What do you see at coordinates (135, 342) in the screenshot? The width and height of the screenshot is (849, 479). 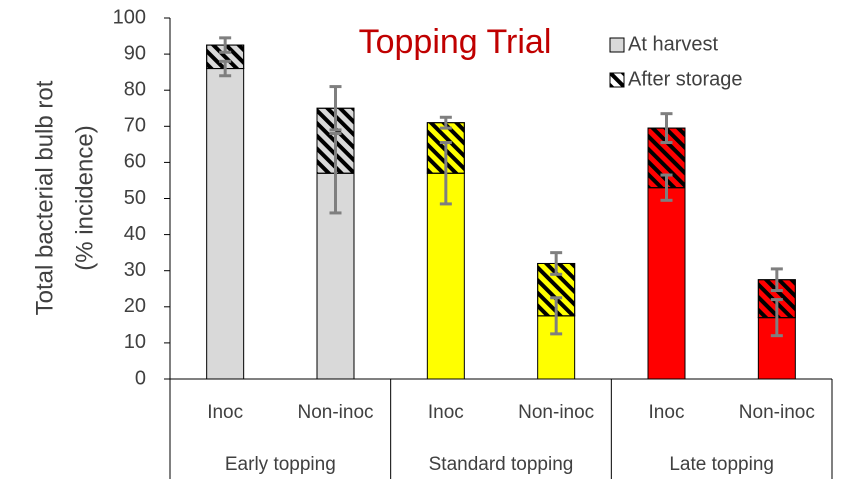 I see `y-tick-label: 10` at bounding box center [135, 342].